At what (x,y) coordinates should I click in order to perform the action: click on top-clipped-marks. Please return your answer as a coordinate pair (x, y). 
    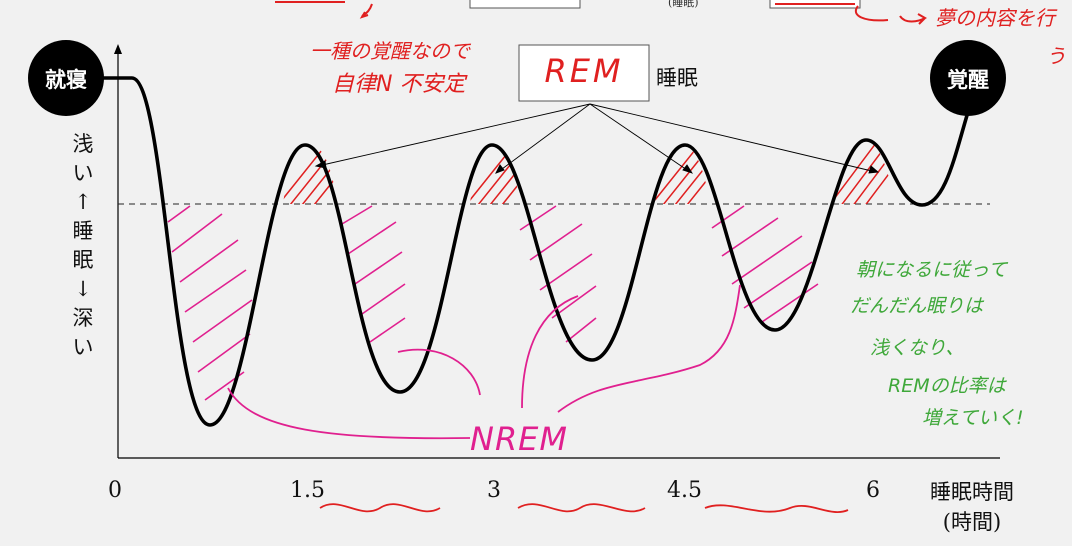
    Looking at the image, I should click on (601, 12).